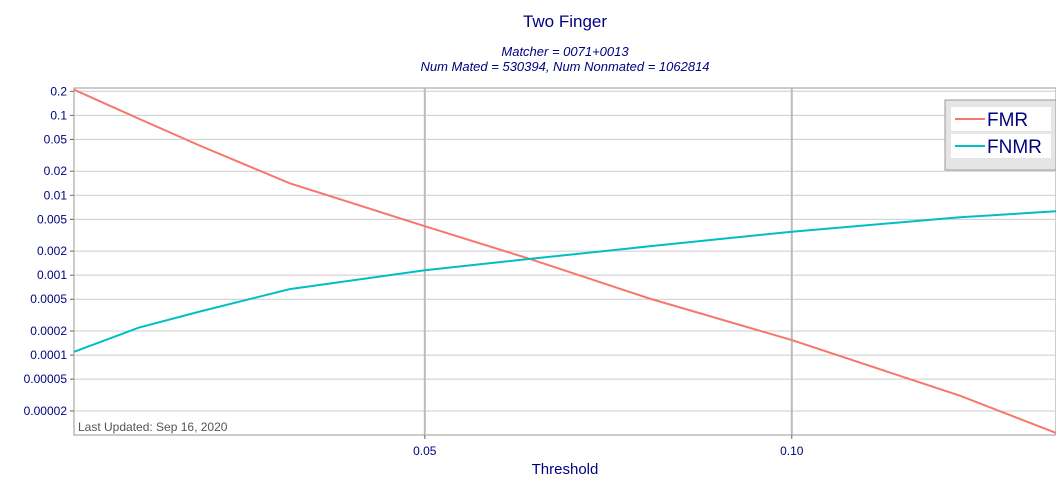  Describe the element at coordinates (56, 195) in the screenshot. I see `y-tick-label: 0.01` at that location.